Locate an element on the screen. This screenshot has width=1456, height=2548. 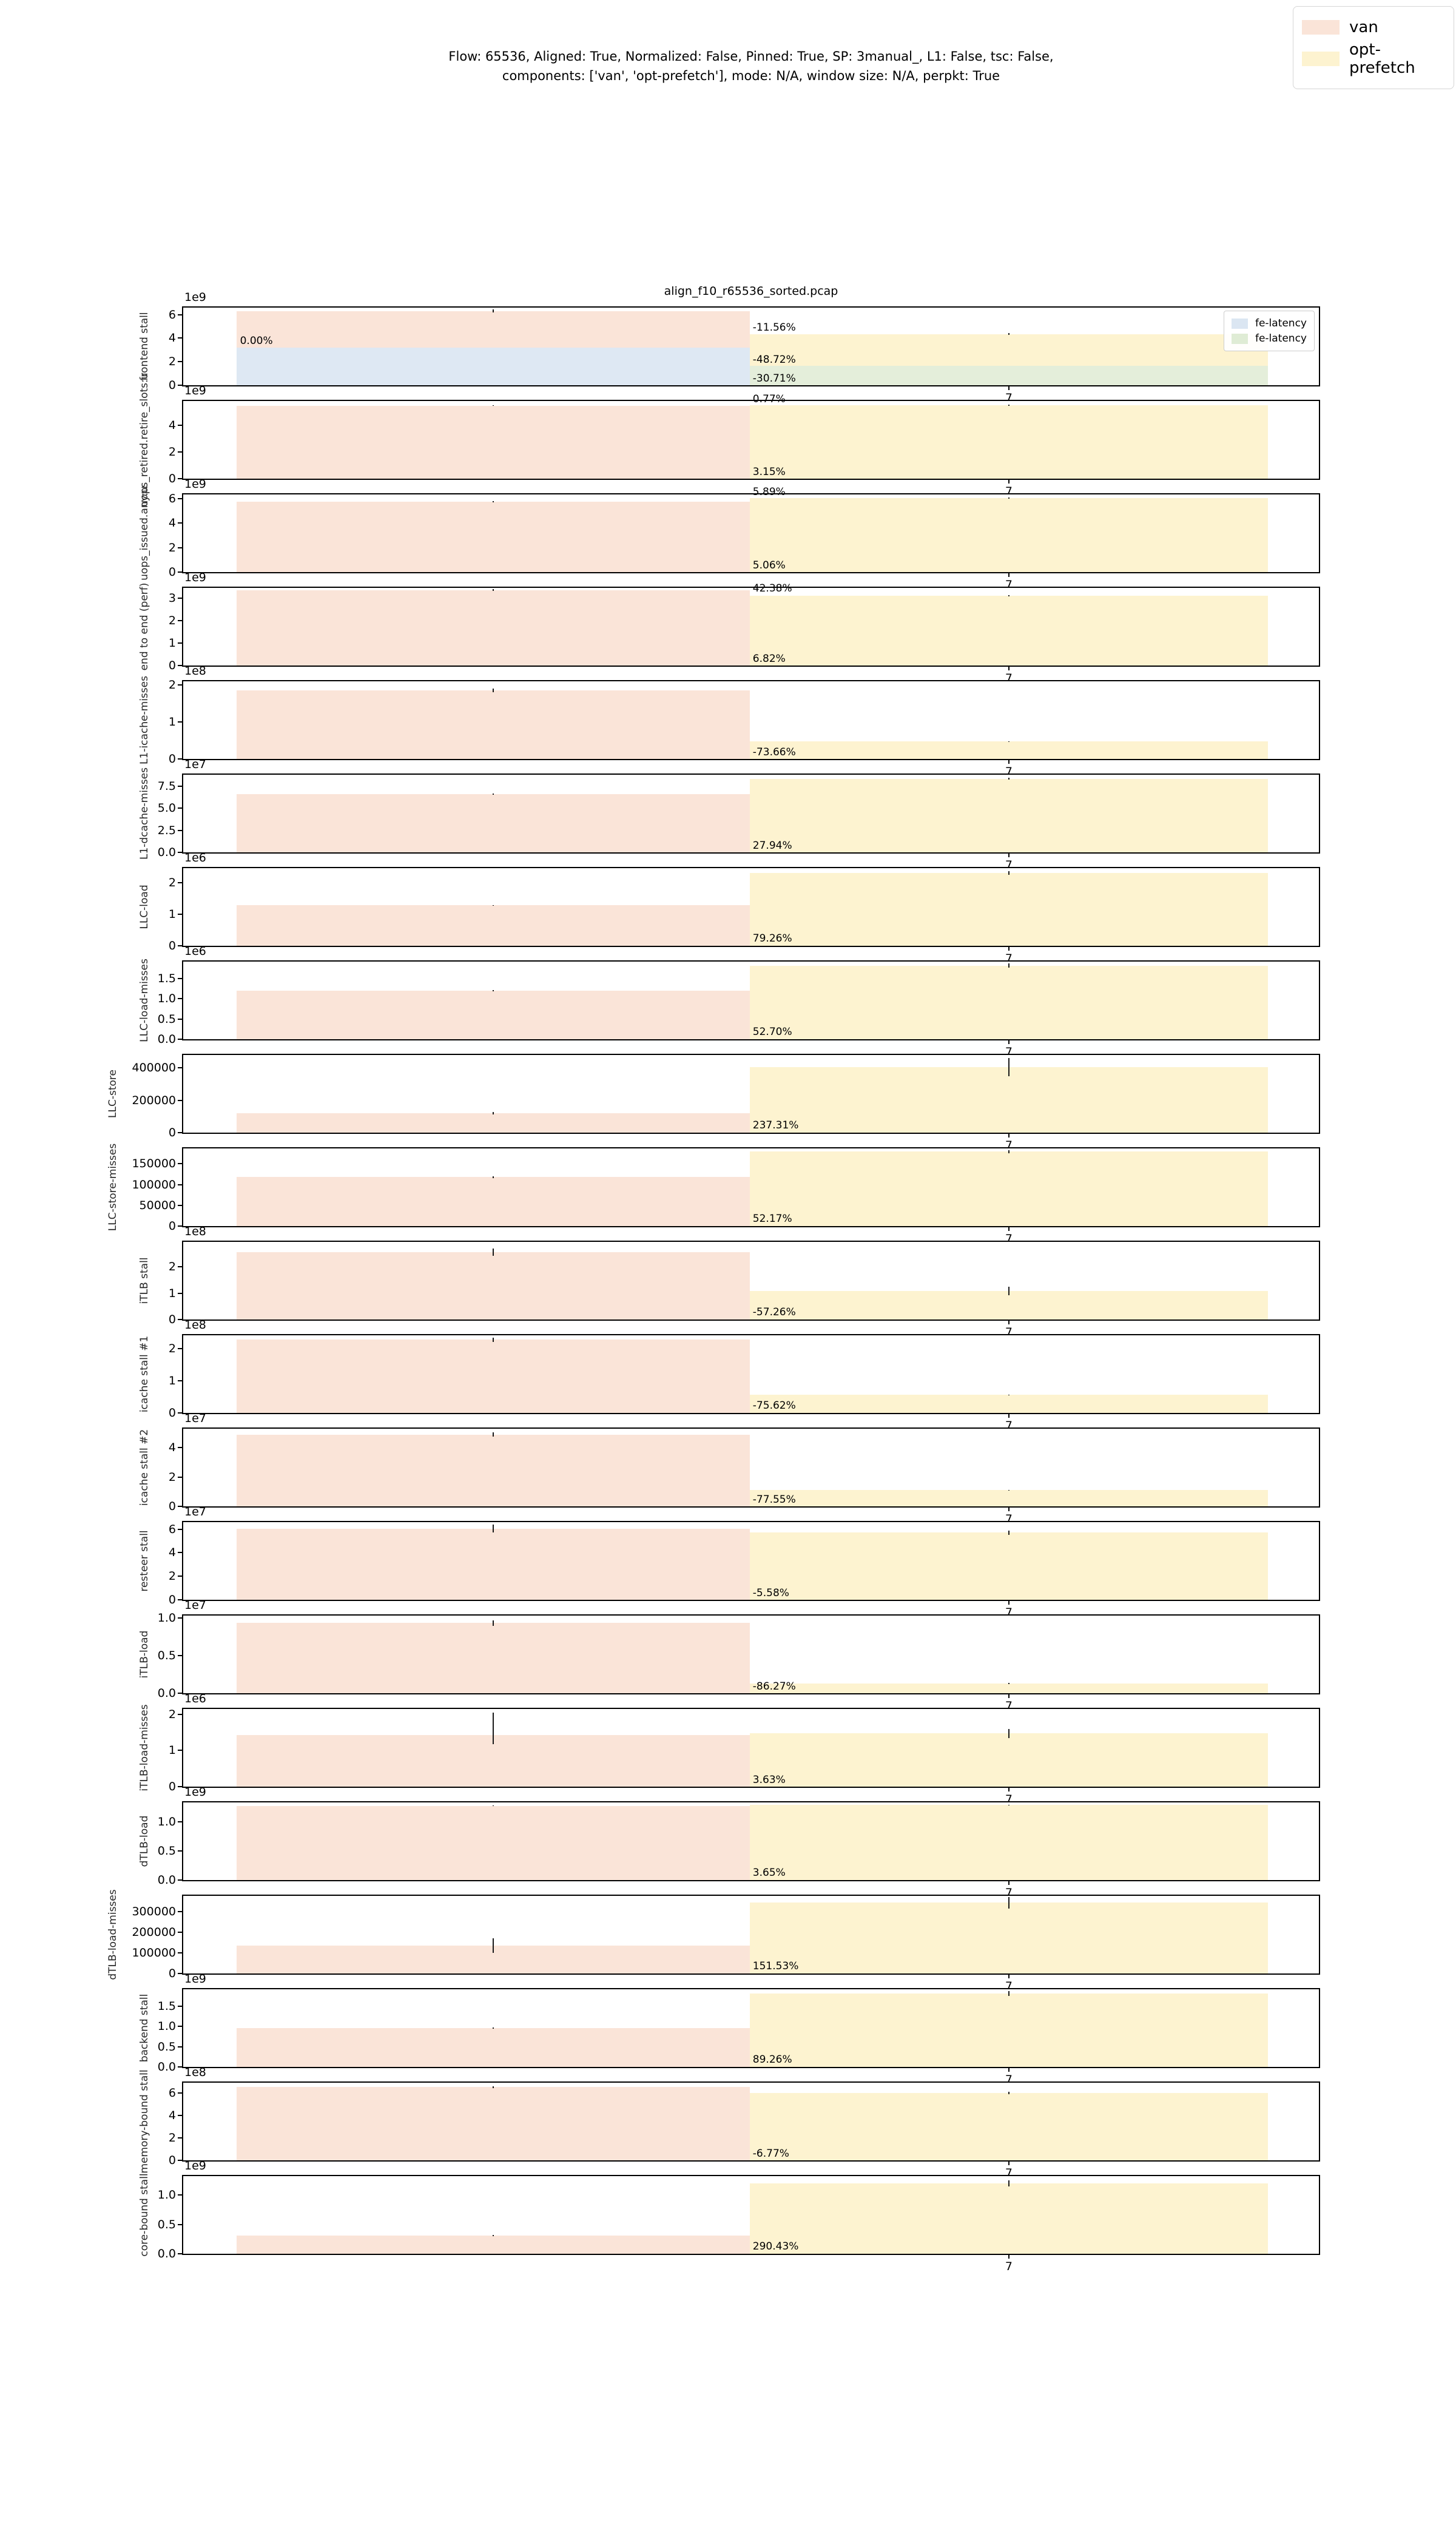
y-tick-label: 6 is located at coordinates (172, 315).